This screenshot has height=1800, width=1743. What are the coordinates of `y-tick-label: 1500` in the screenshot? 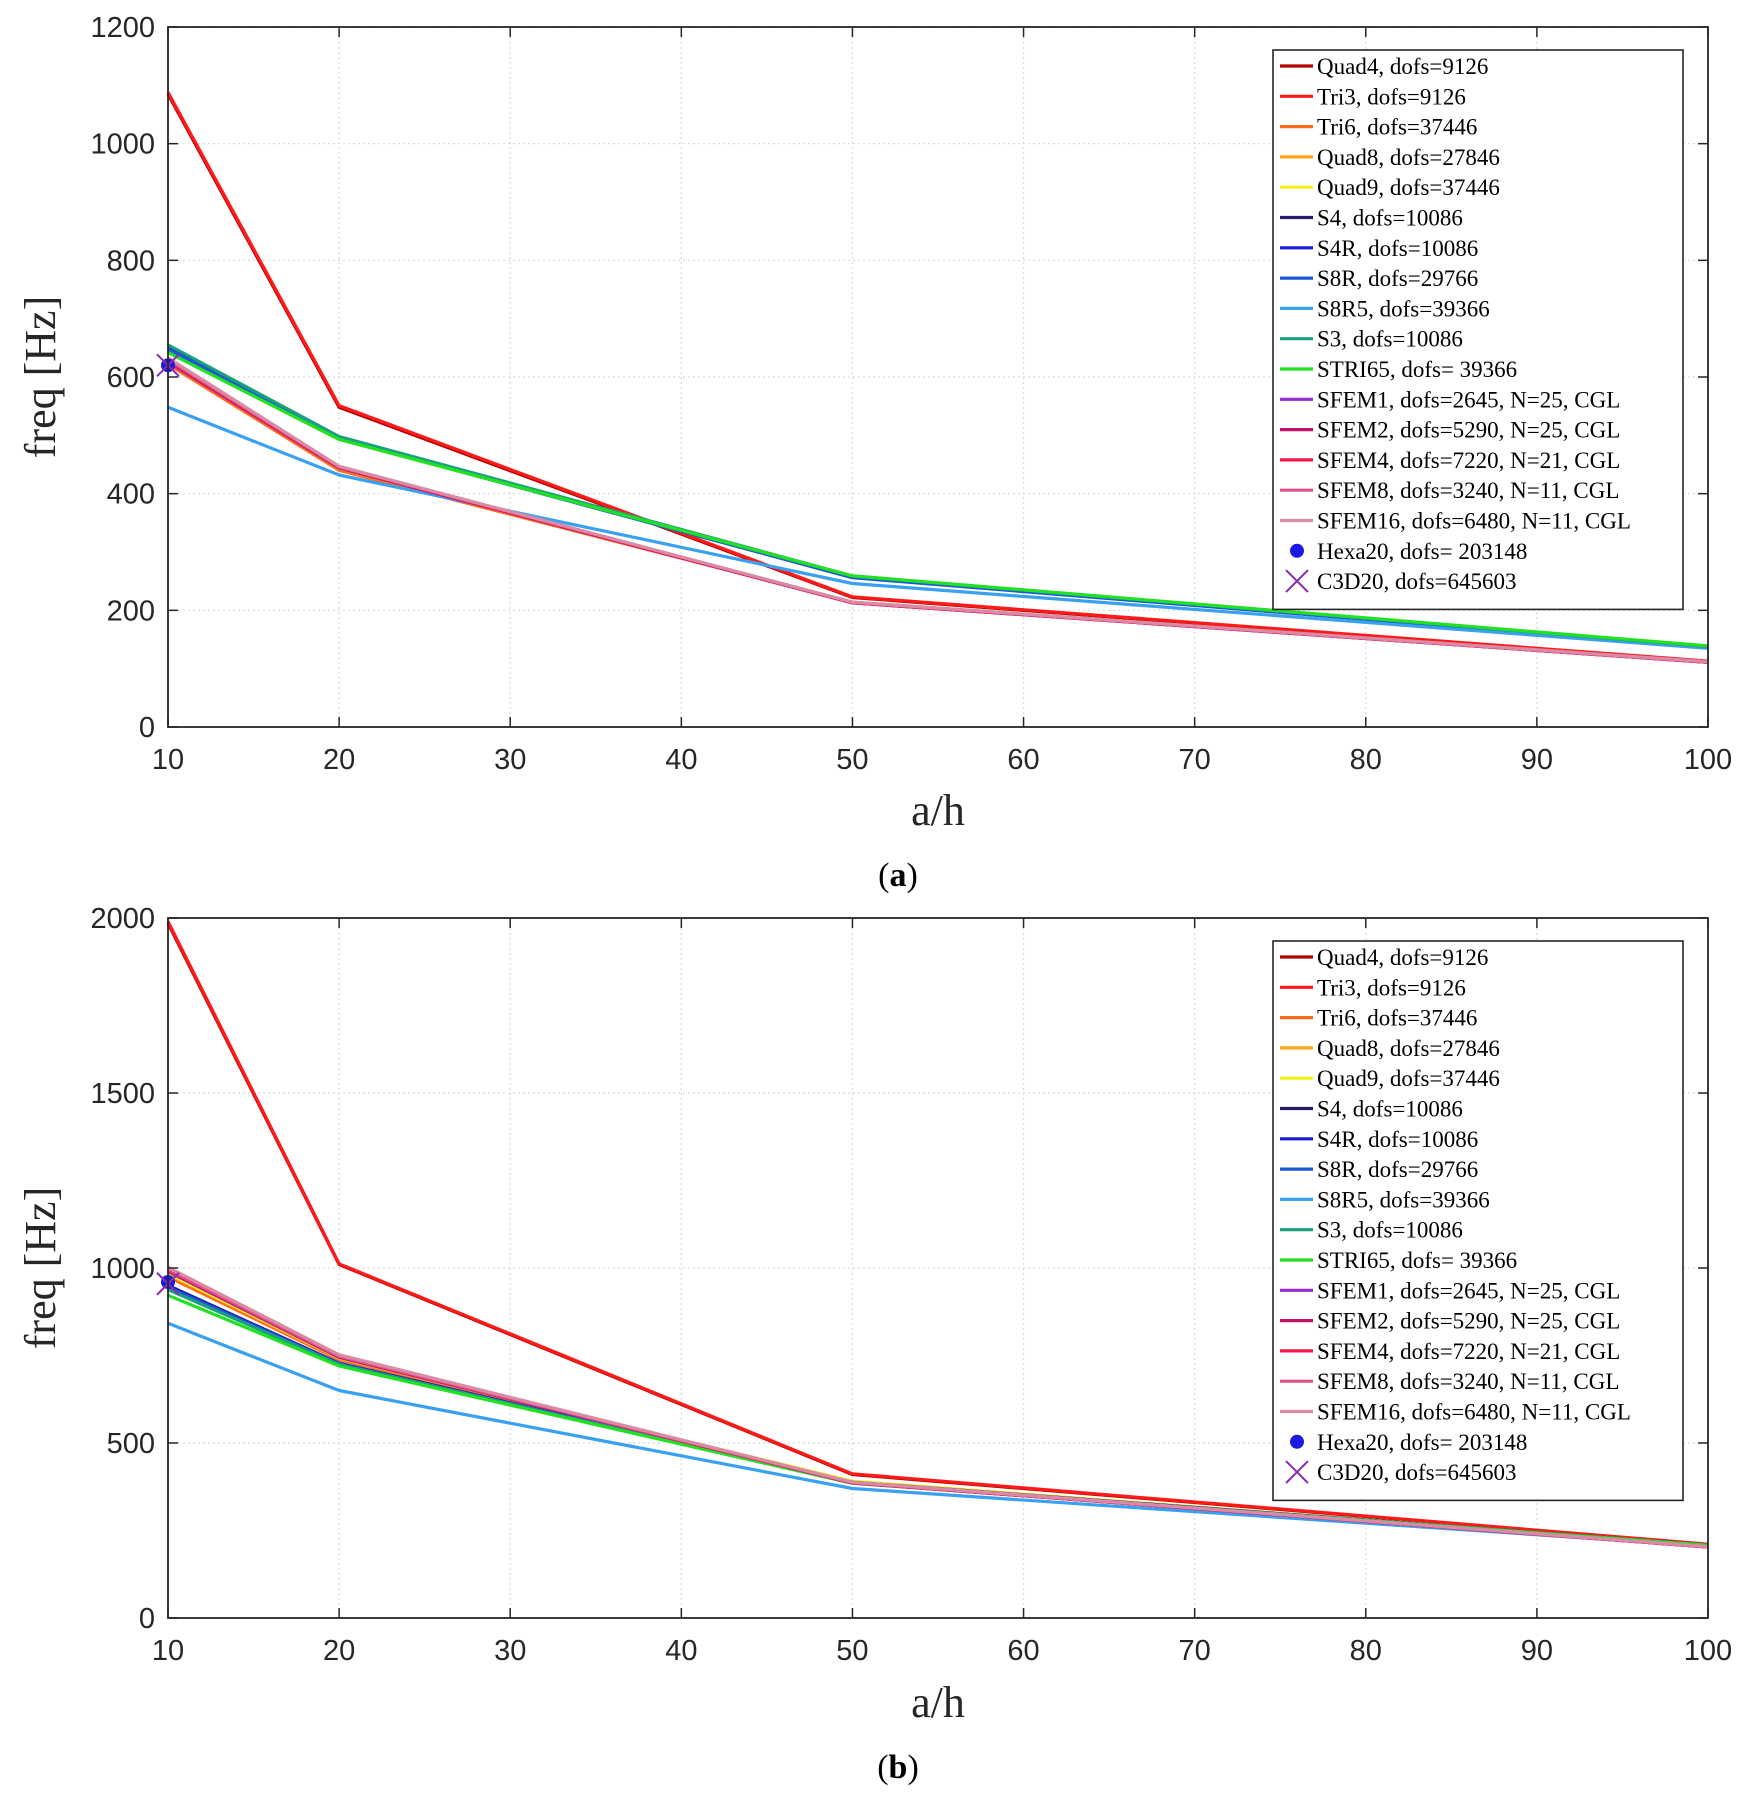 It's located at (122, 1094).